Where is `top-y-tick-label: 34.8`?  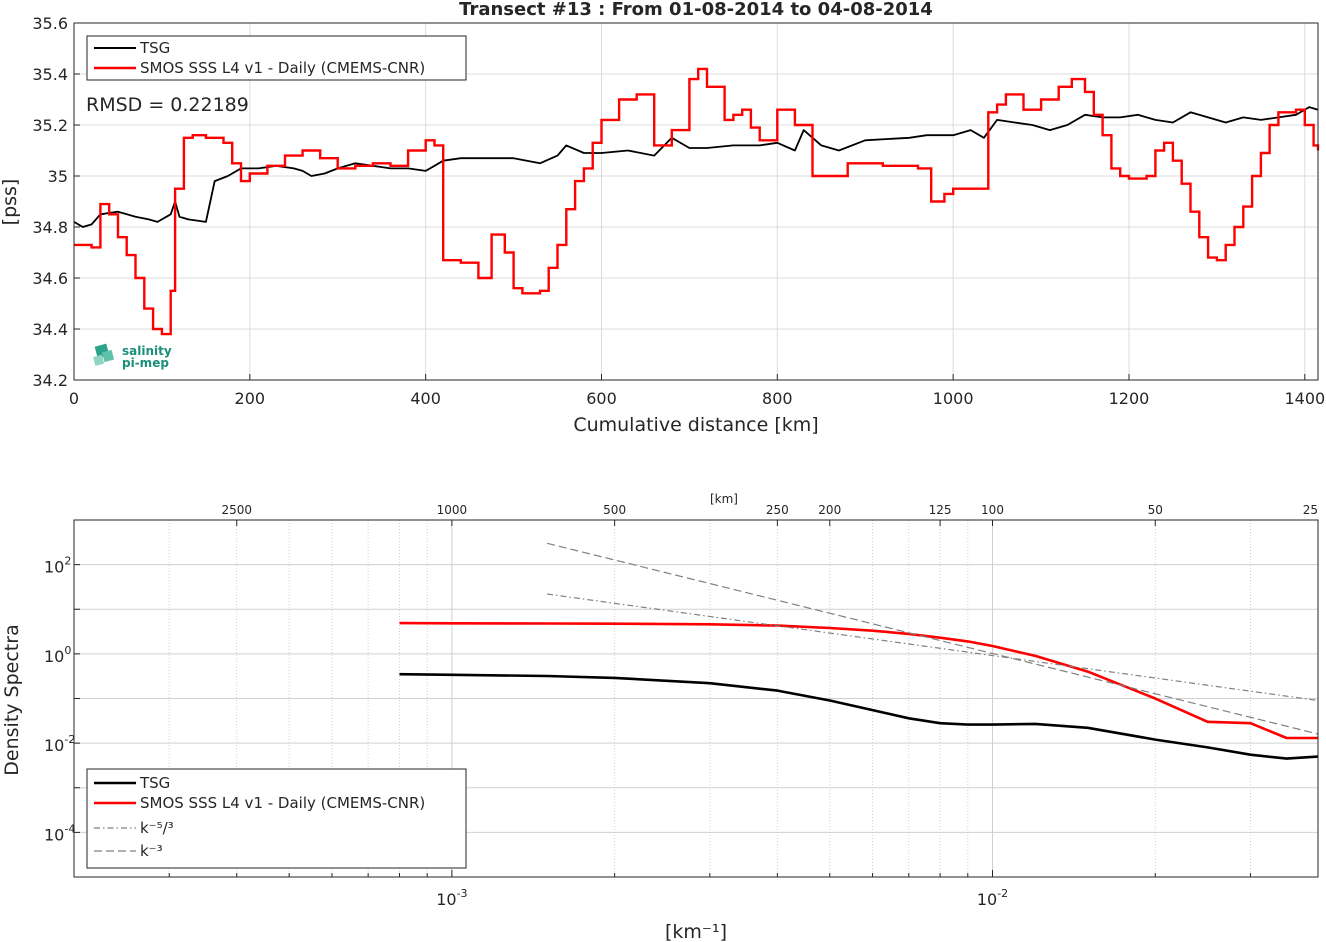 top-y-tick-label: 34.8 is located at coordinates (50, 227).